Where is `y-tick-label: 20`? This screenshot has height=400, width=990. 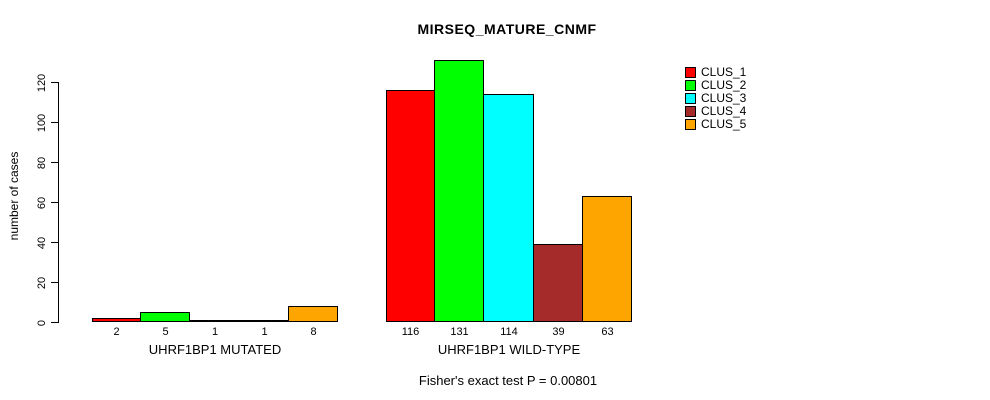
y-tick-label: 20 is located at coordinates (42, 282).